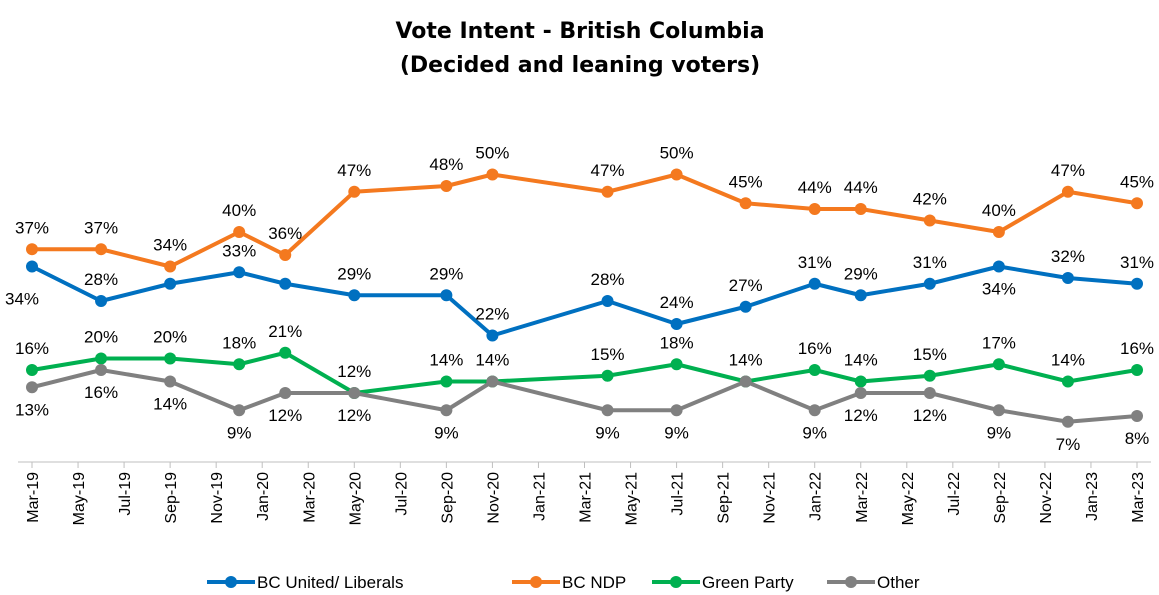  I want to click on data-label: 8%, so click(1137, 438).